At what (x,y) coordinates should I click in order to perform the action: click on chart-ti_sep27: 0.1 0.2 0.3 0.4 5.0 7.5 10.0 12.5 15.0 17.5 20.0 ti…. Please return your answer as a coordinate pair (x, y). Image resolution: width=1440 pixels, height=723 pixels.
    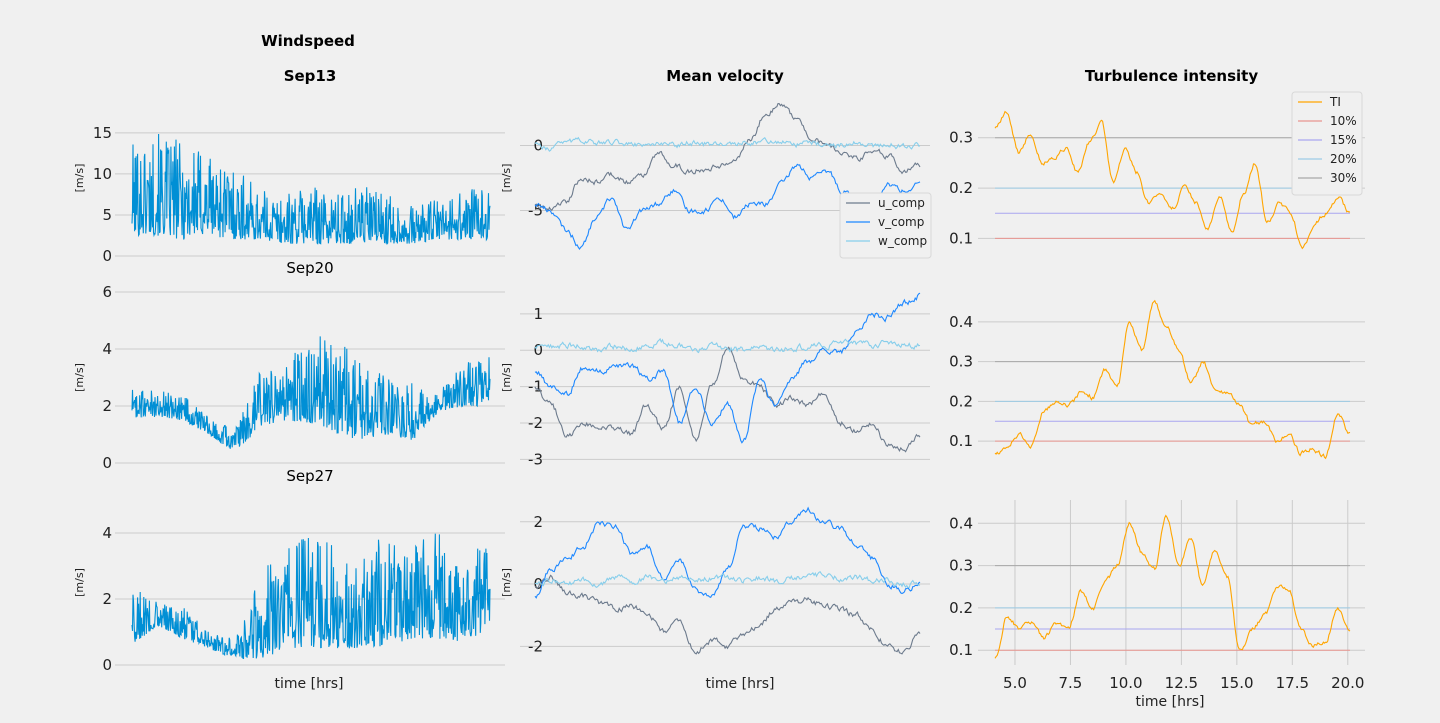
    Looking at the image, I should click on (1157, 605).